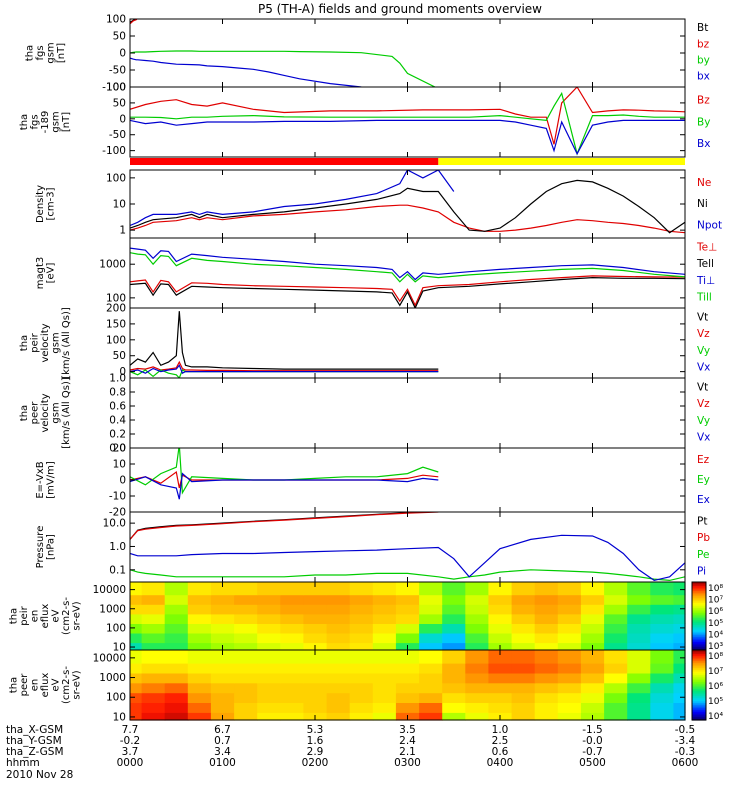 The image size is (750, 800). Describe the element at coordinates (715, 601) in the screenshot. I see `colorbar-tick-label: 10⁷` at that location.